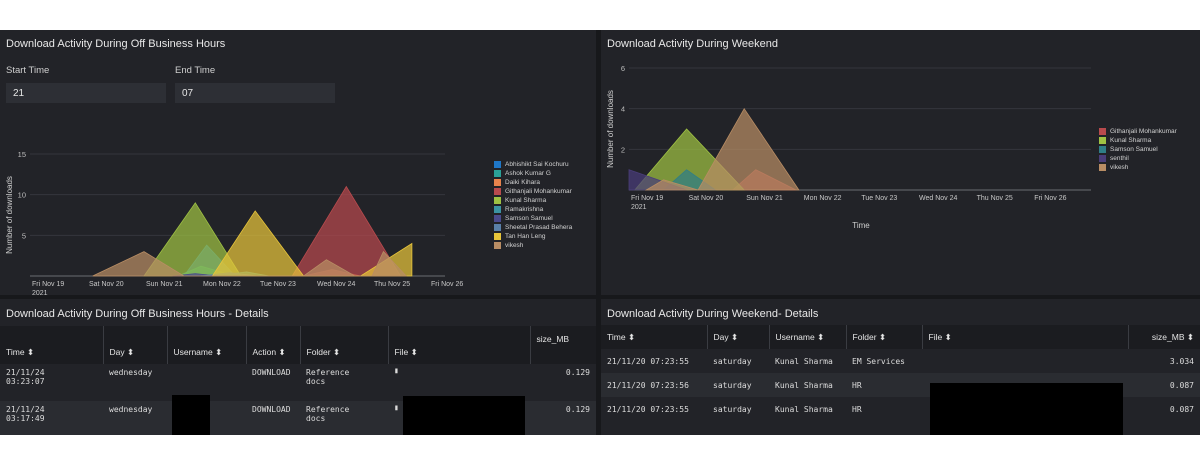 This screenshot has width=1200, height=460. Describe the element at coordinates (648, 385) in the screenshot. I see `cell-time: 21/11/20 07:23:56` at that location.